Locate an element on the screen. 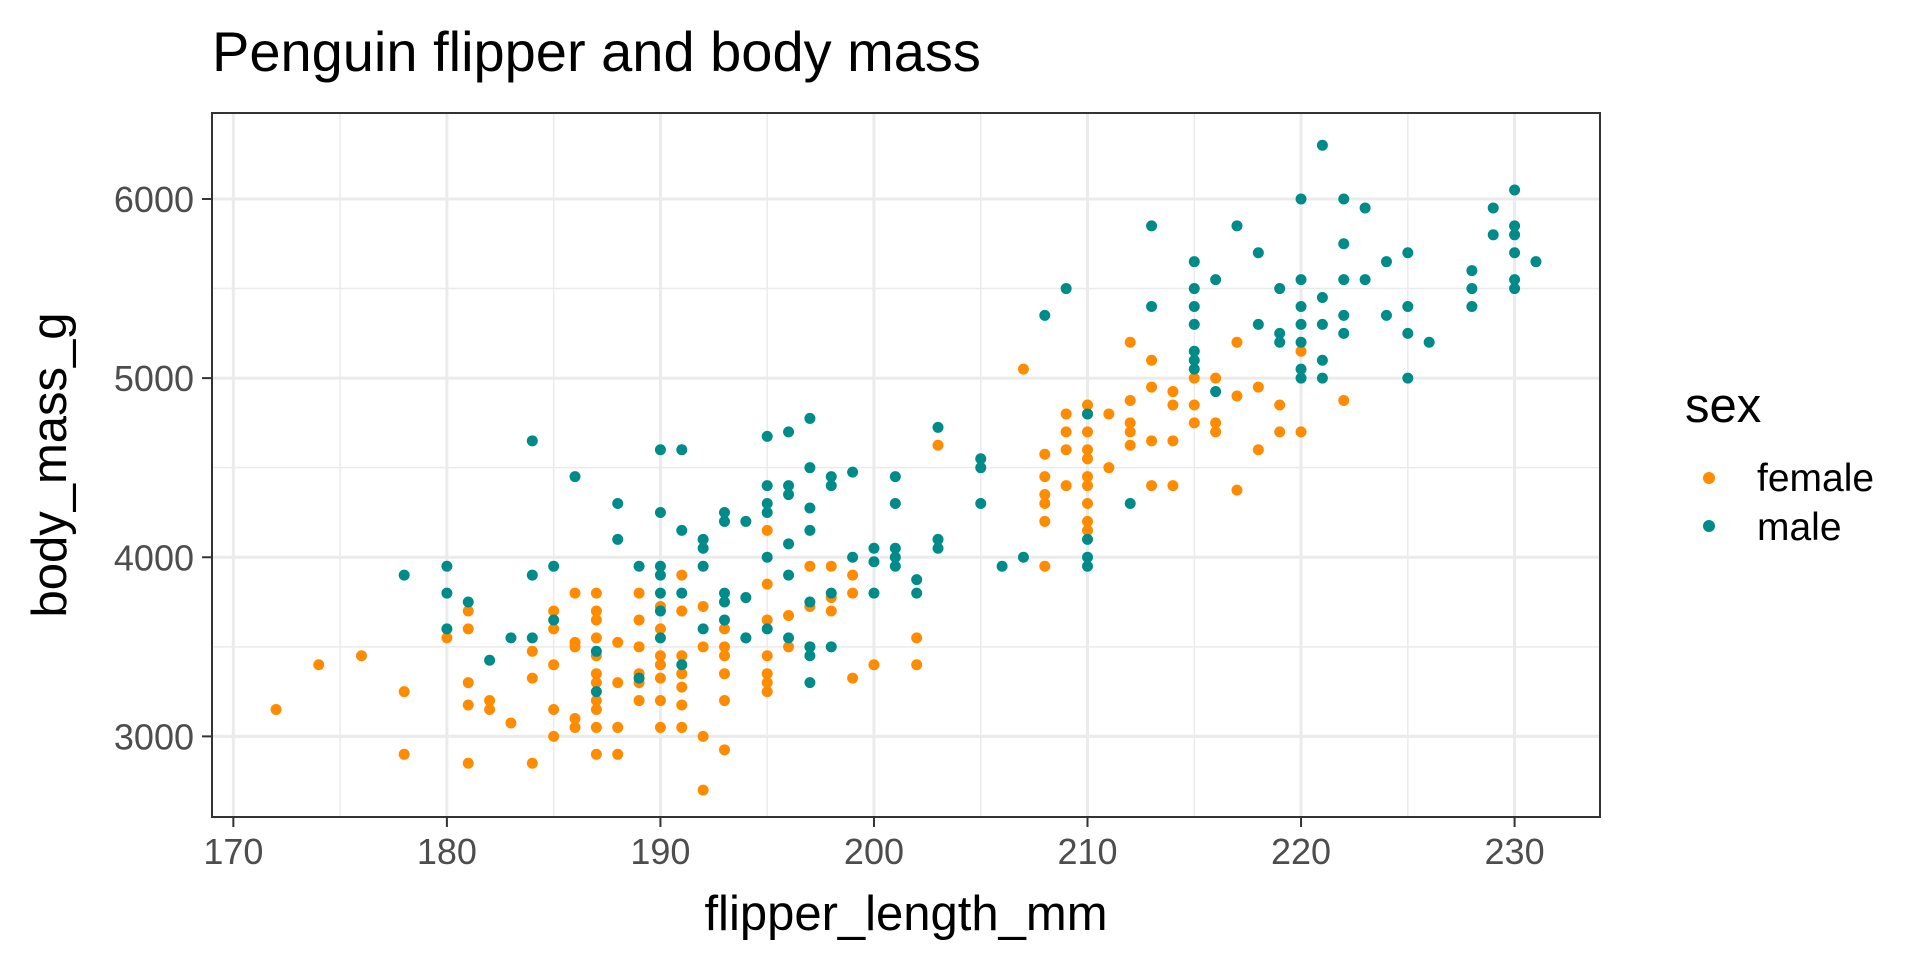  legend-key-male is located at coordinates (1709, 526).